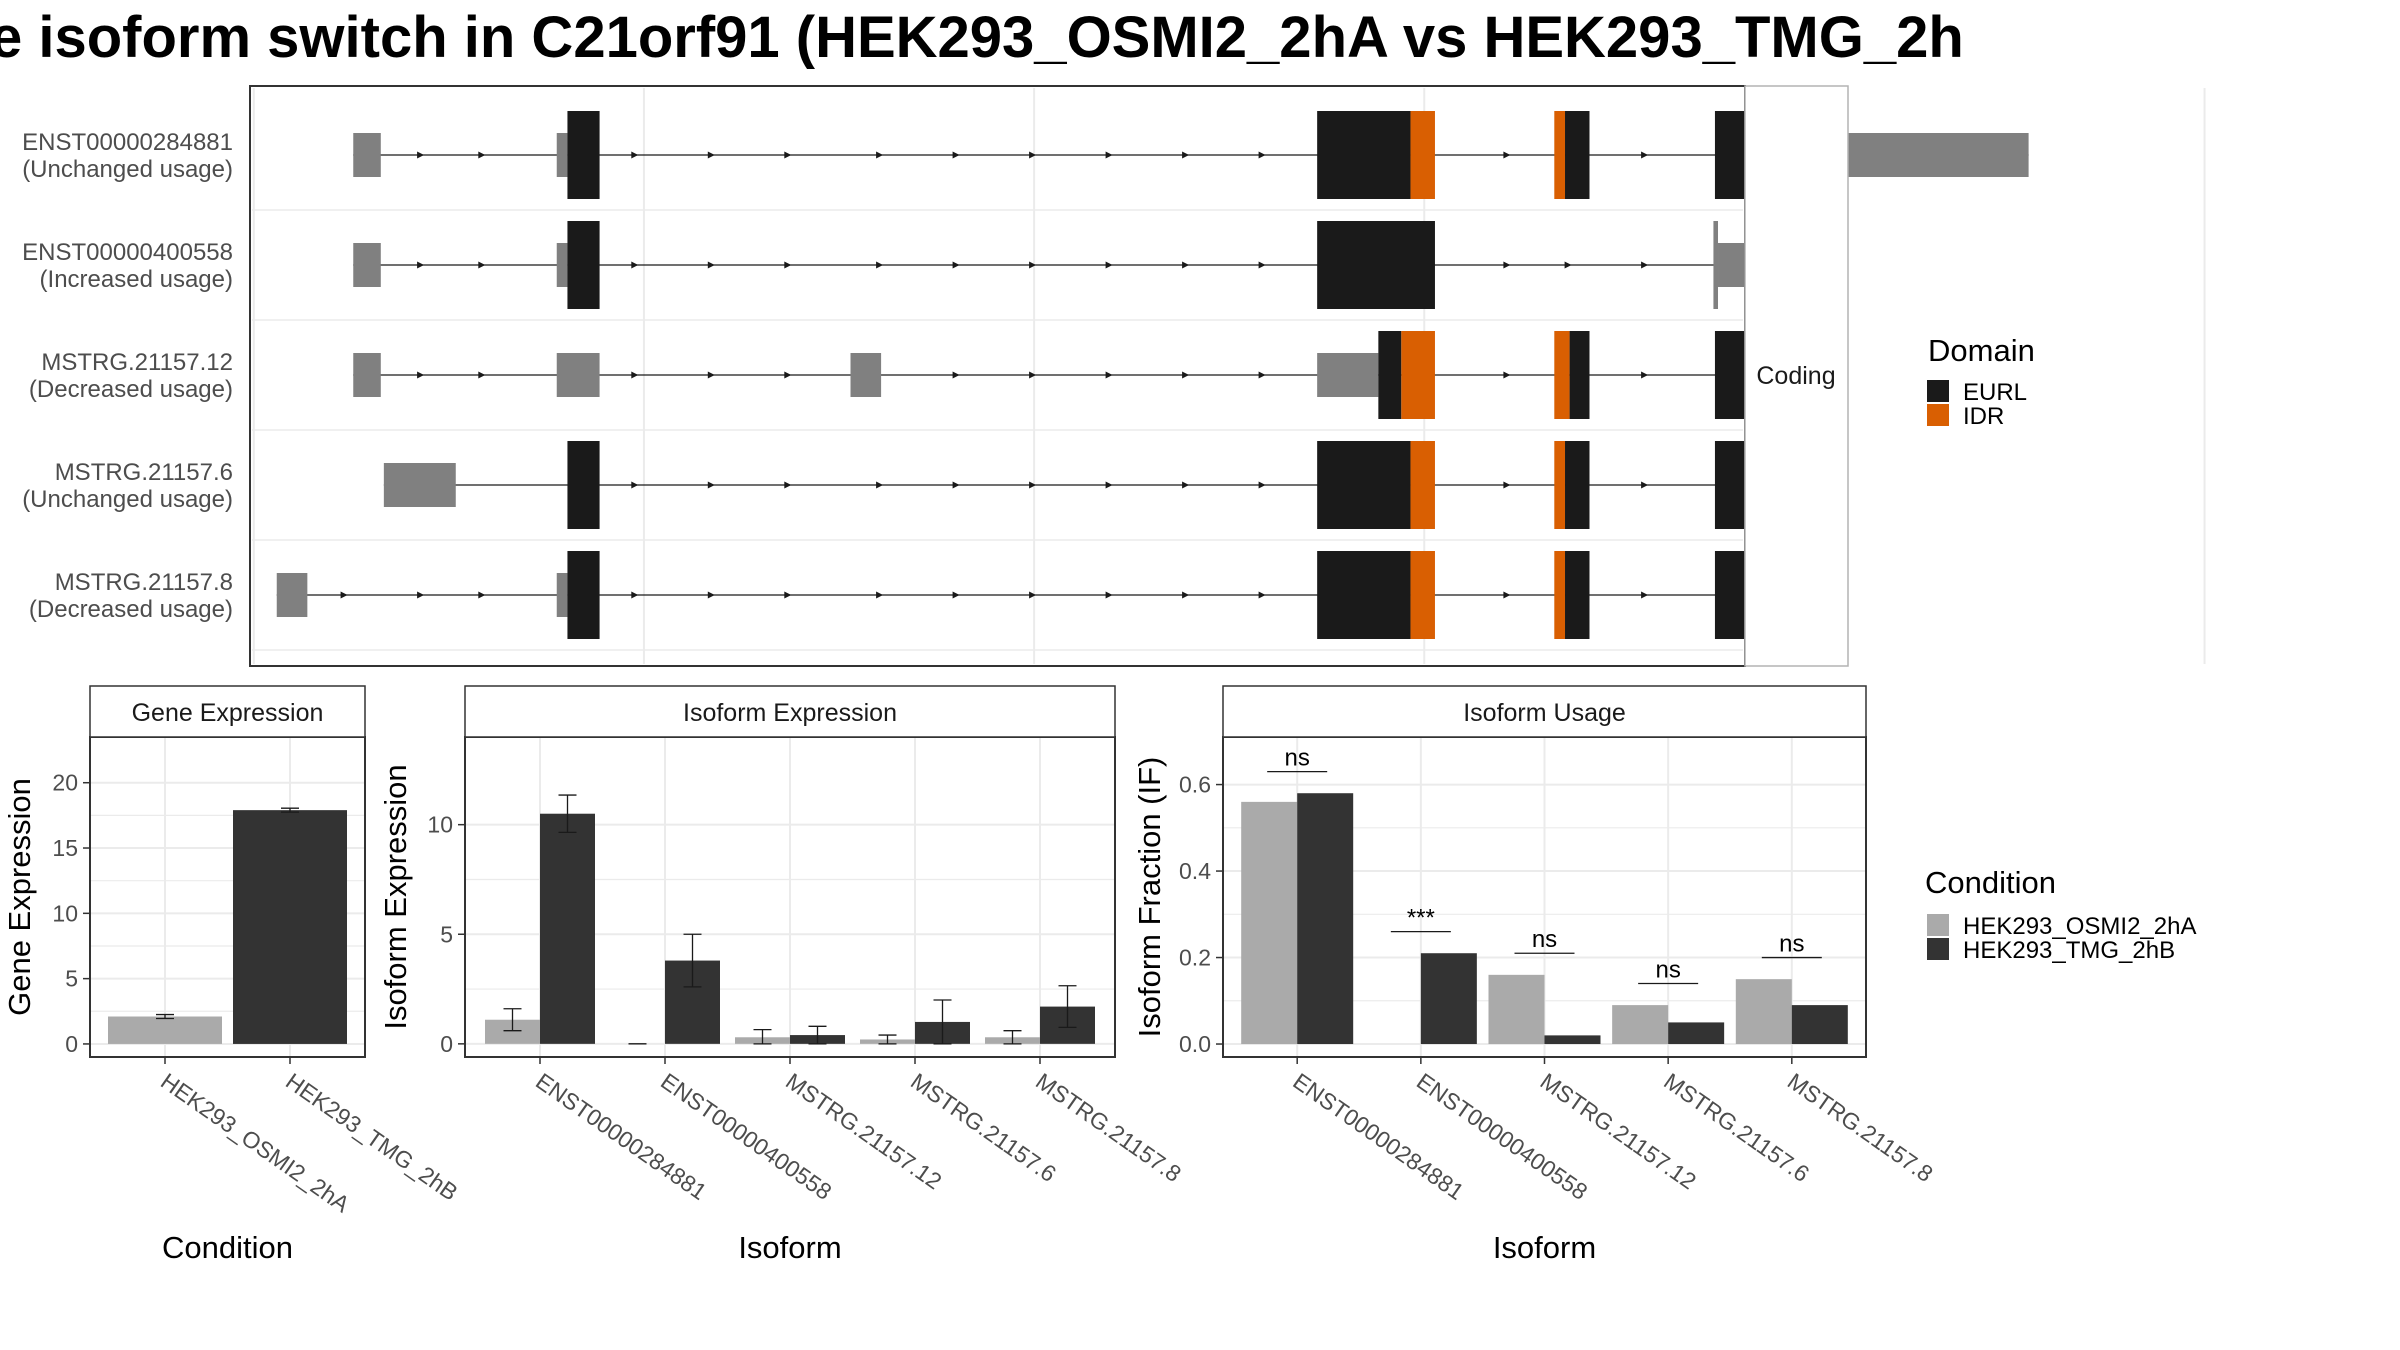  I want to click on x-axis-title: Isoform, so click(1544, 1247).